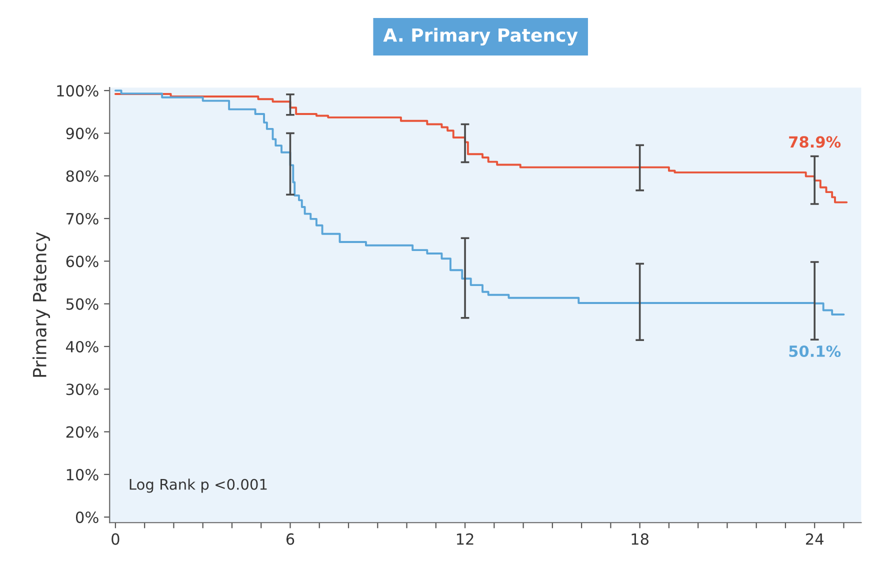 The height and width of the screenshot is (565, 877). I want to click on annotation: Log Rank p <0.001, so click(198, 485).